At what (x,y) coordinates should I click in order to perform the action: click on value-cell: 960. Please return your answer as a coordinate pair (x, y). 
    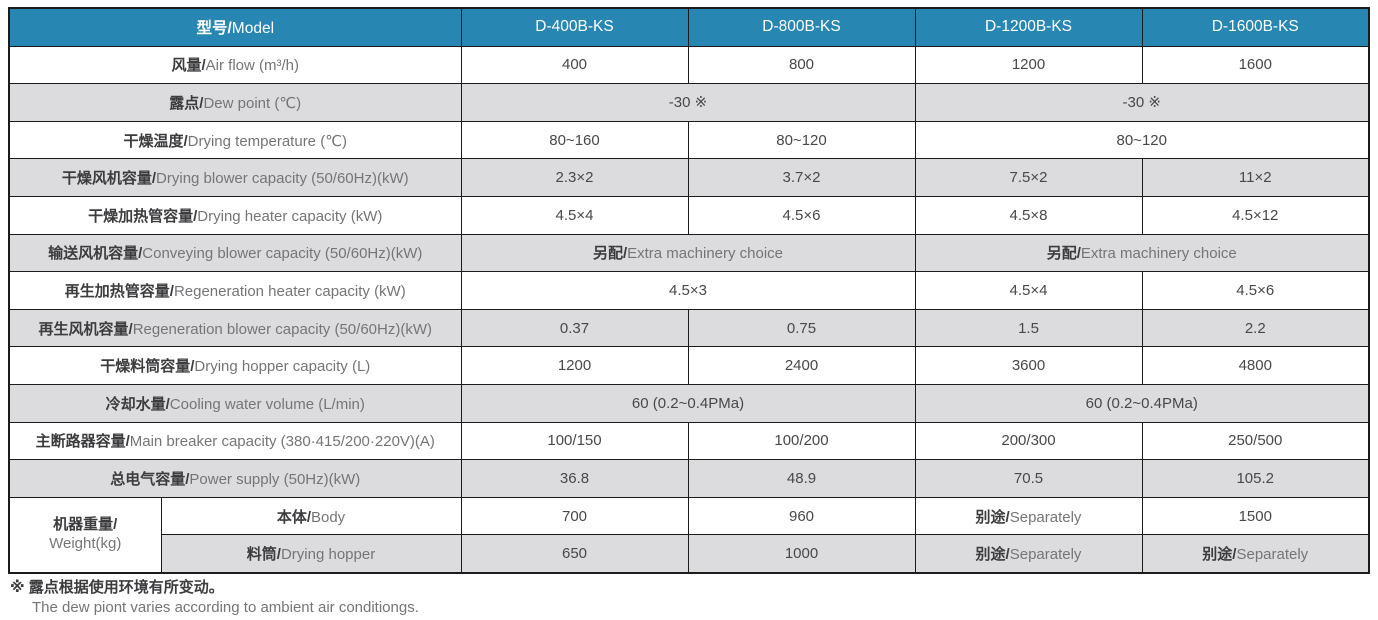
    Looking at the image, I should click on (801, 516).